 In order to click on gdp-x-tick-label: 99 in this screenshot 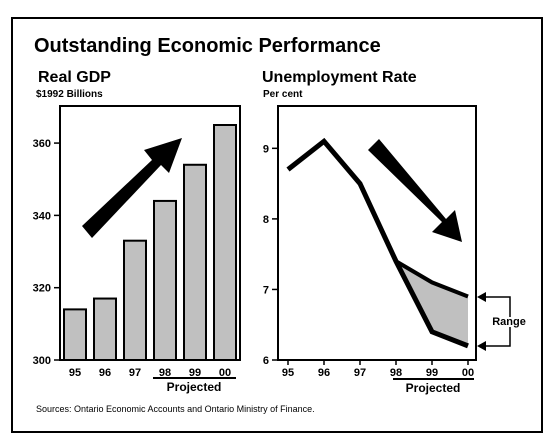, I will do `click(195, 373)`.